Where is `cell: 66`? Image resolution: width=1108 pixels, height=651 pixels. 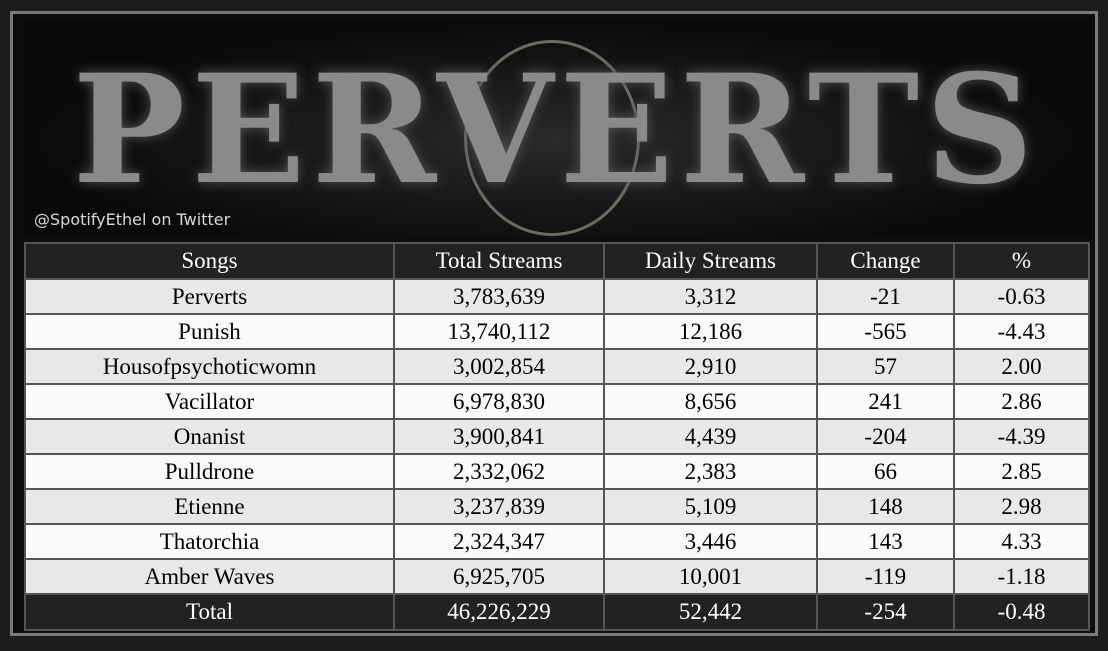
cell: 66 is located at coordinates (885, 471).